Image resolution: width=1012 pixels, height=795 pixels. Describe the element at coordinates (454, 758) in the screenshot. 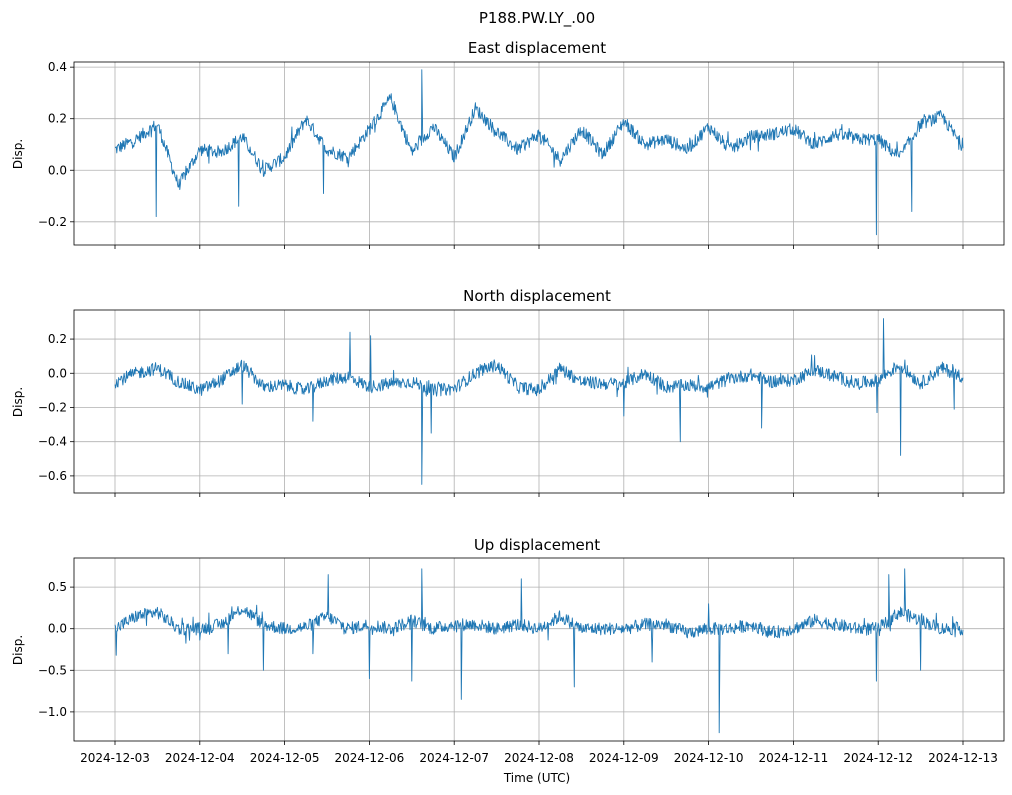

I see `x-tick-label: 2024-12-07` at that location.